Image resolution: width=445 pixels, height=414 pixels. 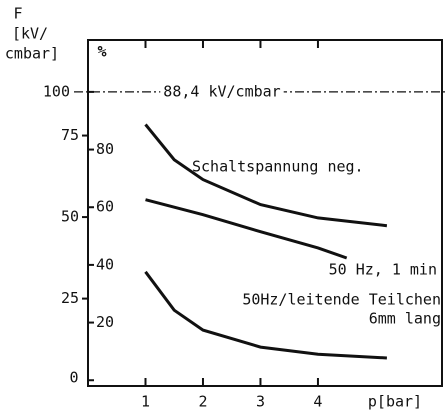 I want to click on y2-tick-label: 80, so click(x=105, y=149).